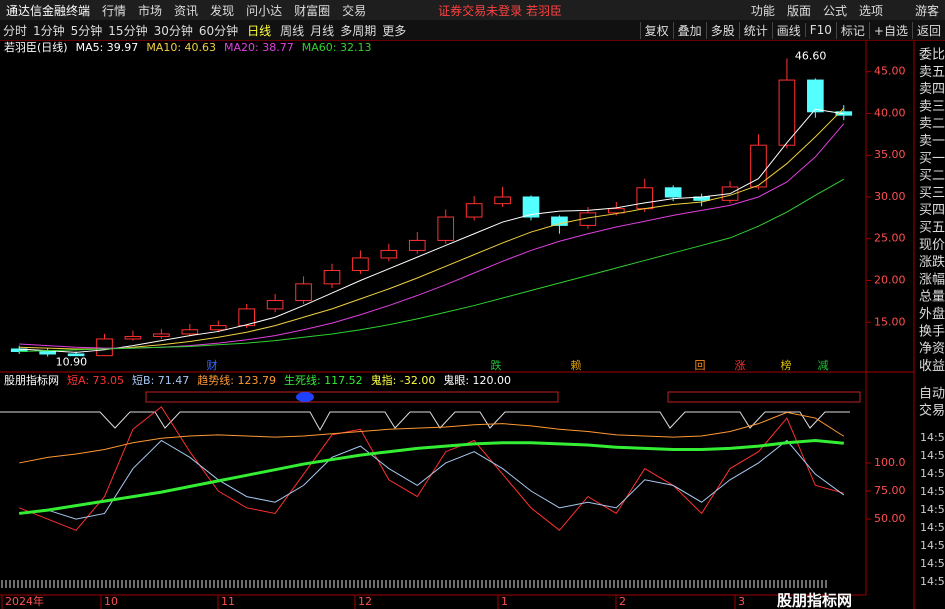  What do you see at coordinates (755, 30) in the screenshot?
I see `tool-button: 统计` at bounding box center [755, 30].